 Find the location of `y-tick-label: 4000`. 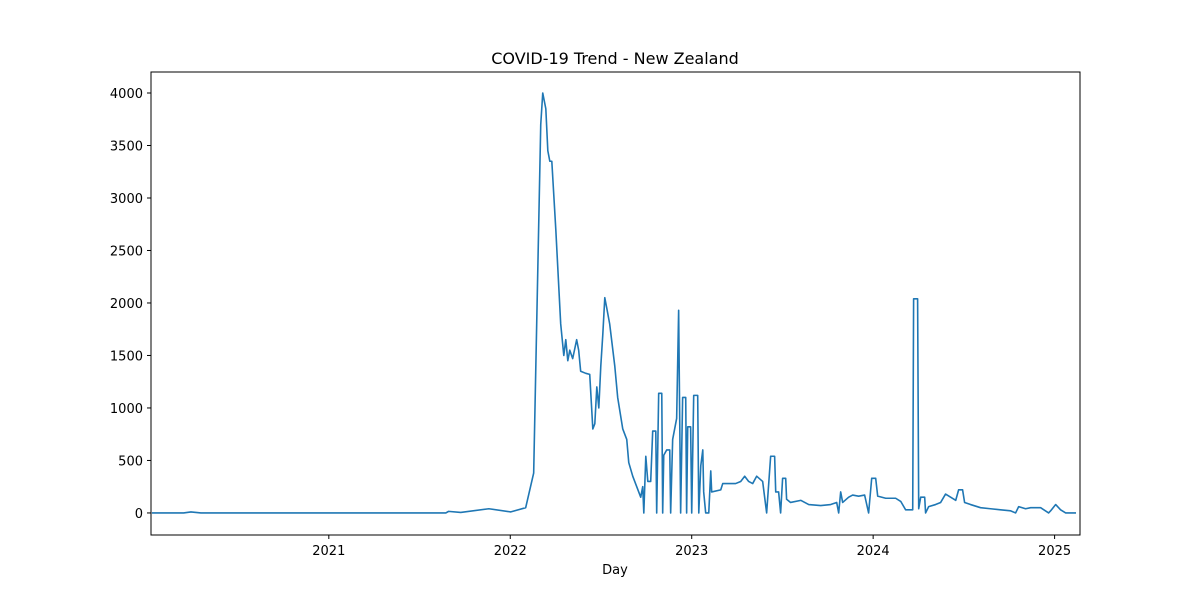

y-tick-label: 4000 is located at coordinates (126, 94).